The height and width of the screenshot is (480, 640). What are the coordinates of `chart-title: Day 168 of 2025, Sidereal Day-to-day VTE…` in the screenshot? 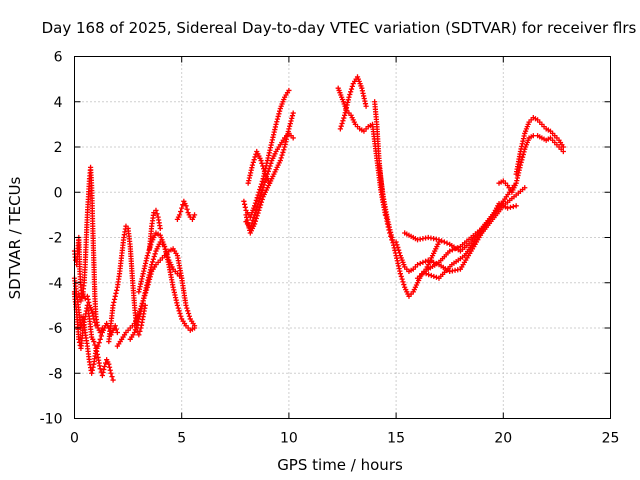 It's located at (339, 28).